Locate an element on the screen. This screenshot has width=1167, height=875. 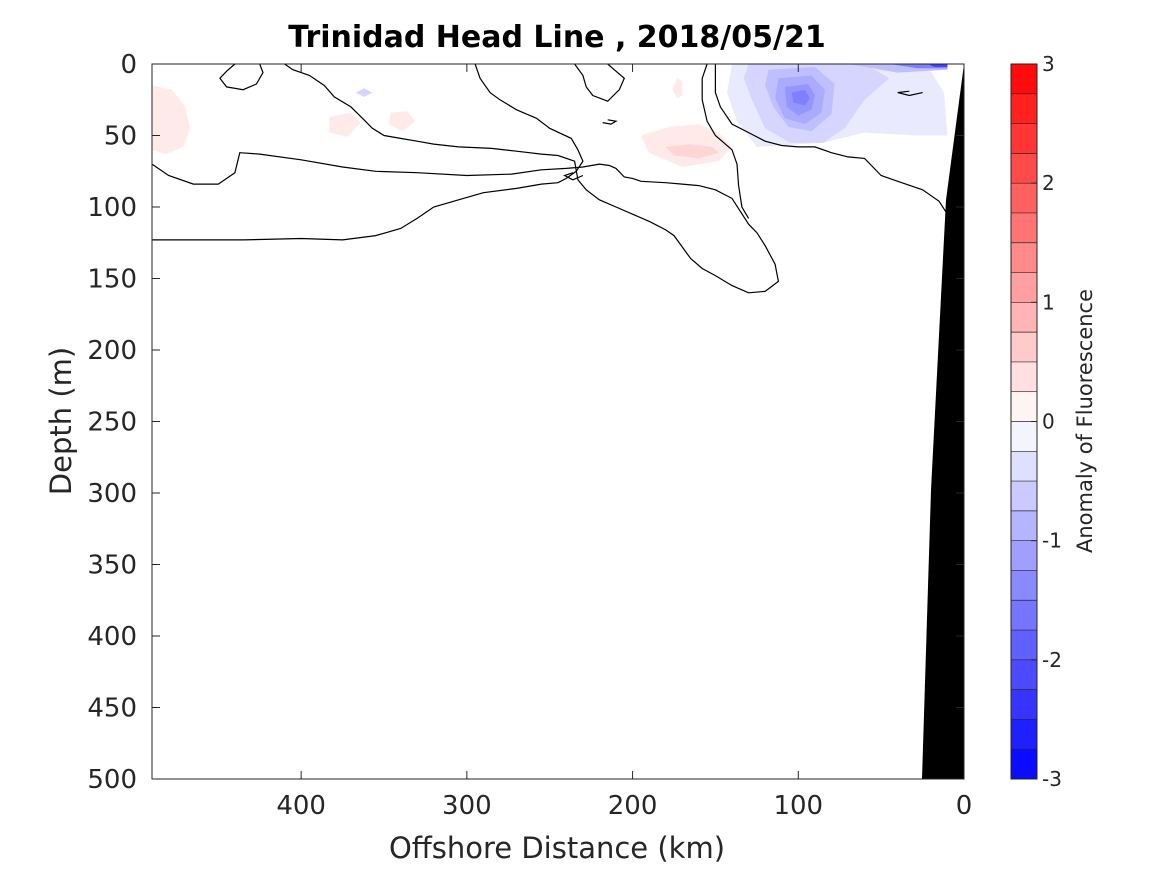
colorbar-tick-label: 1 is located at coordinates (1048, 302).